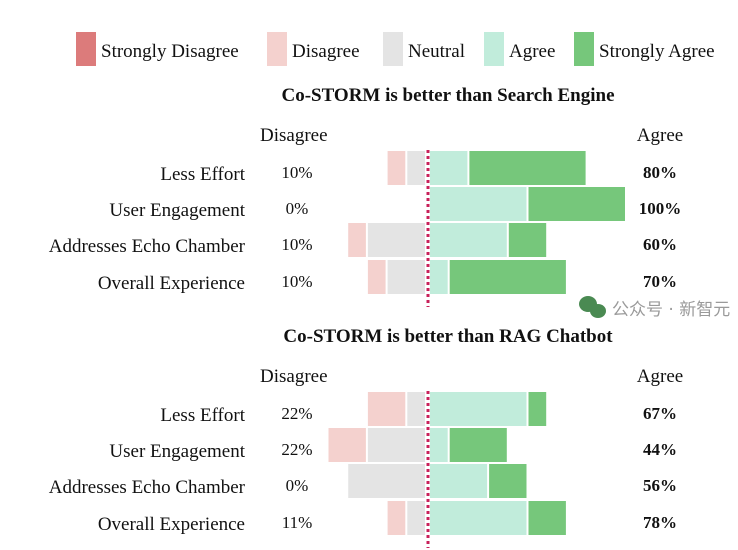 This screenshot has width=738, height=550. What do you see at coordinates (86, 49) in the screenshot?
I see `legend-swatch-strongly-disagree` at bounding box center [86, 49].